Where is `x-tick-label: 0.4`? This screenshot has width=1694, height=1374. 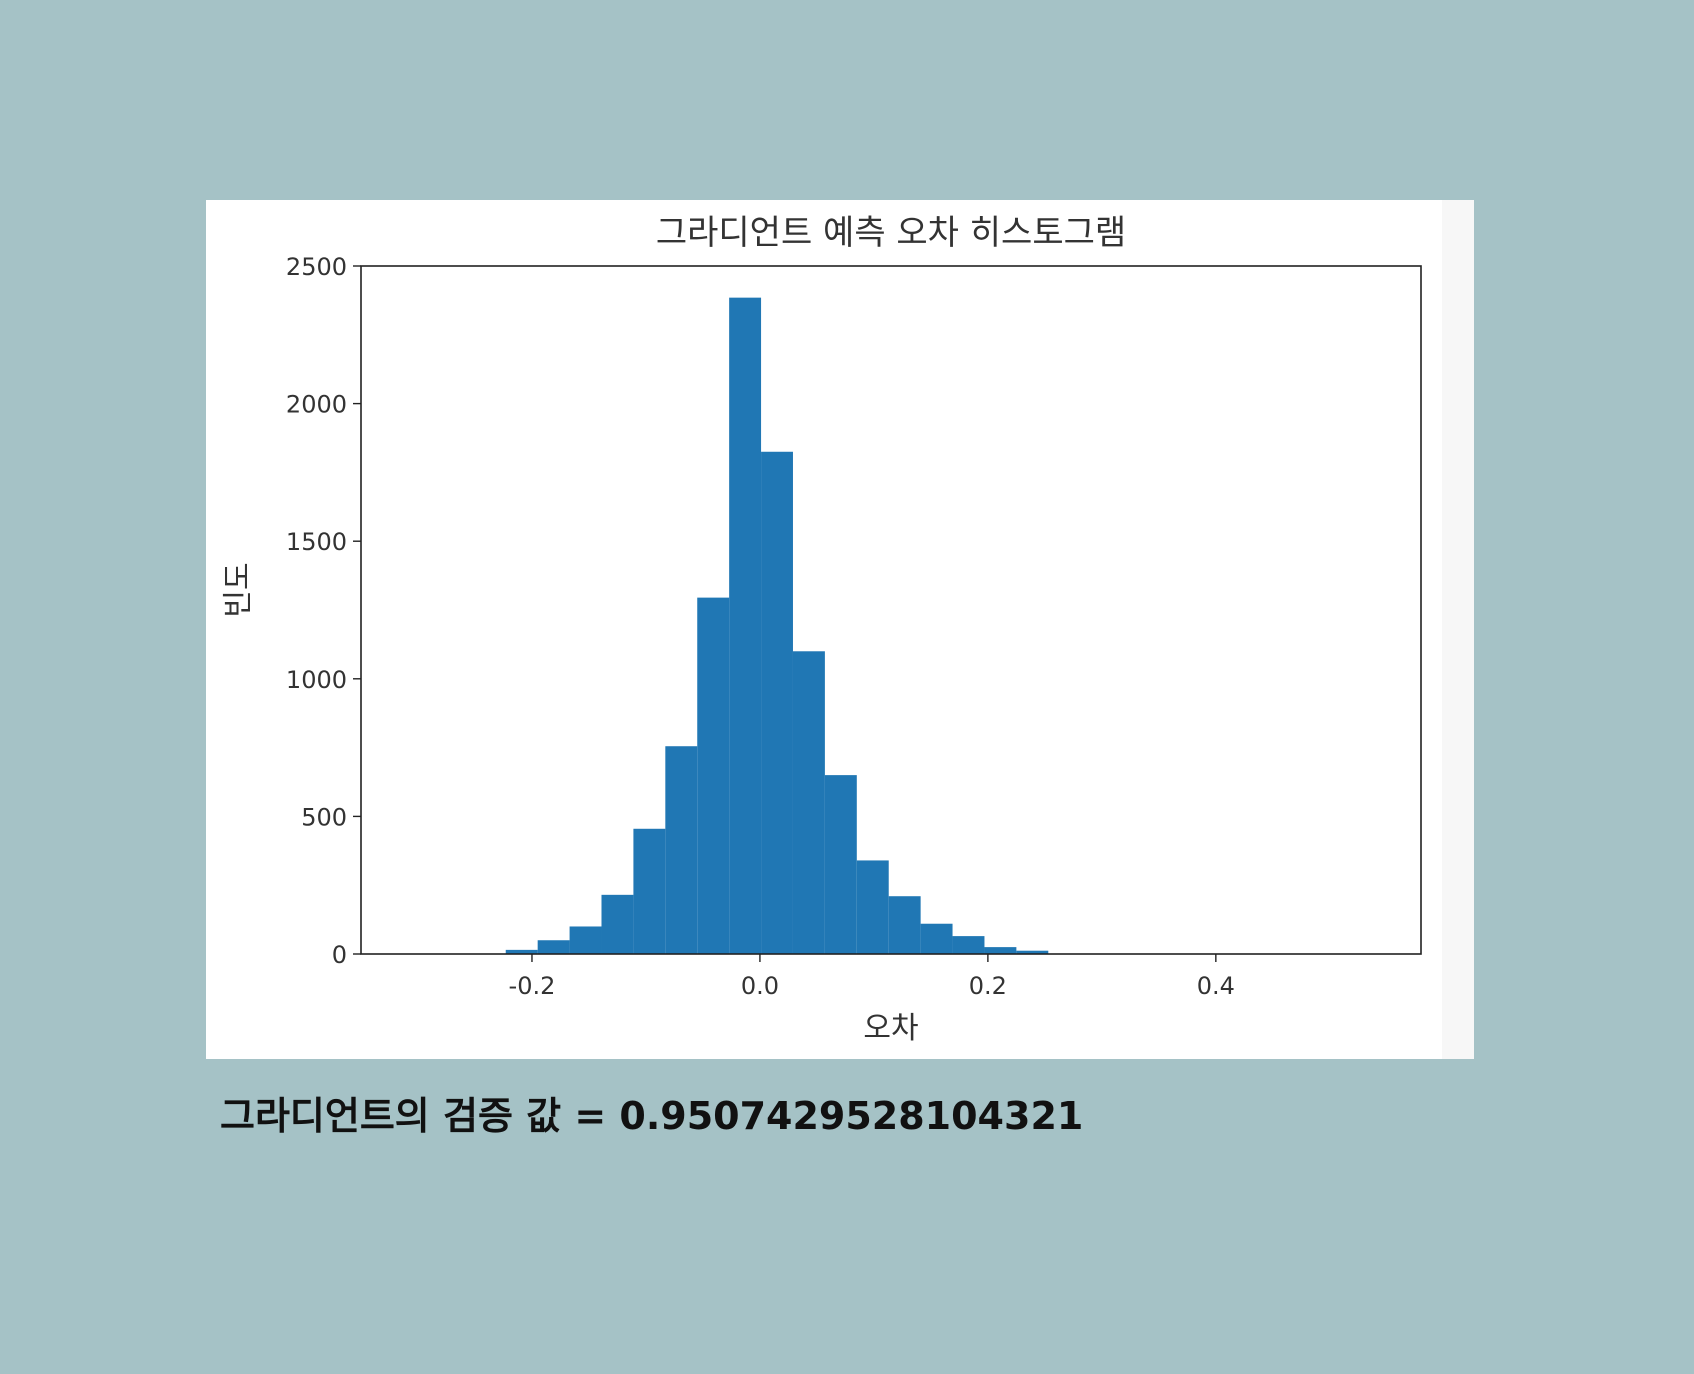
x-tick-label: 0.4 is located at coordinates (1216, 986).